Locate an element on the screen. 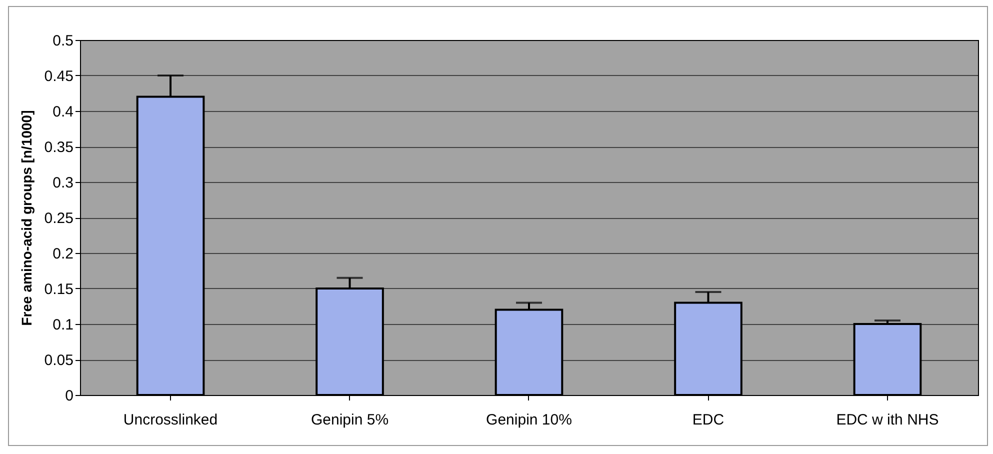  y-tick-label: 0.2 is located at coordinates (63, 254).